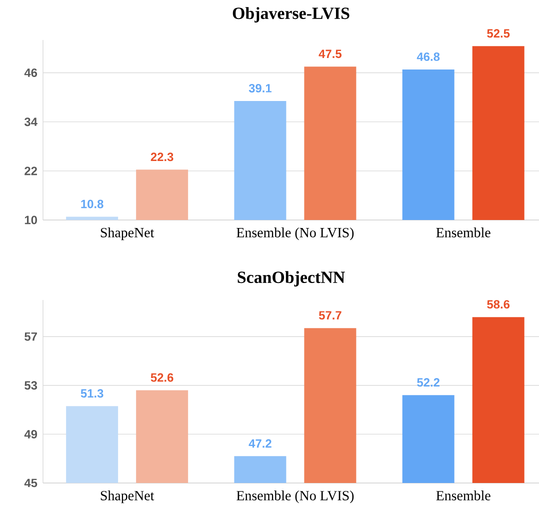 The width and height of the screenshot is (539, 510). Describe the element at coordinates (92, 393) in the screenshot. I see `data-label: 51.3` at that location.